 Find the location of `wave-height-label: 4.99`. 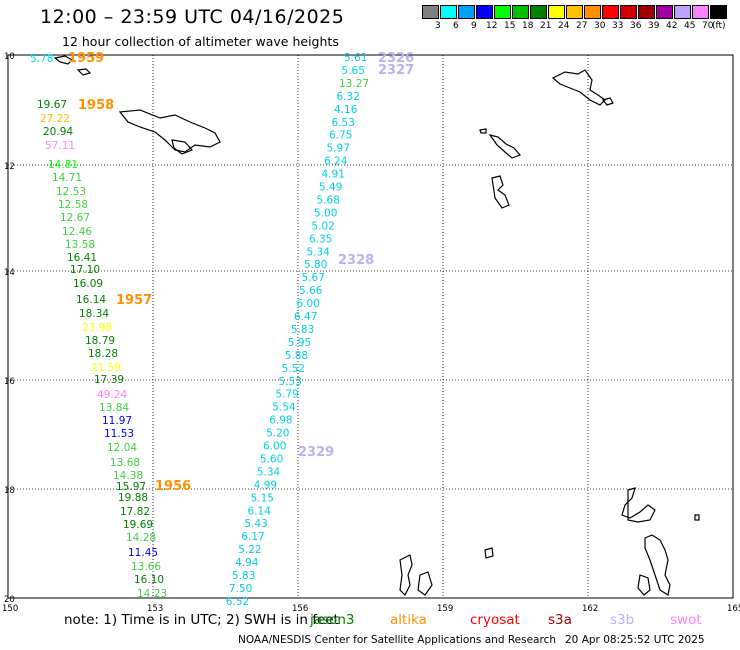

wave-height-label: 4.99 is located at coordinates (265, 485).